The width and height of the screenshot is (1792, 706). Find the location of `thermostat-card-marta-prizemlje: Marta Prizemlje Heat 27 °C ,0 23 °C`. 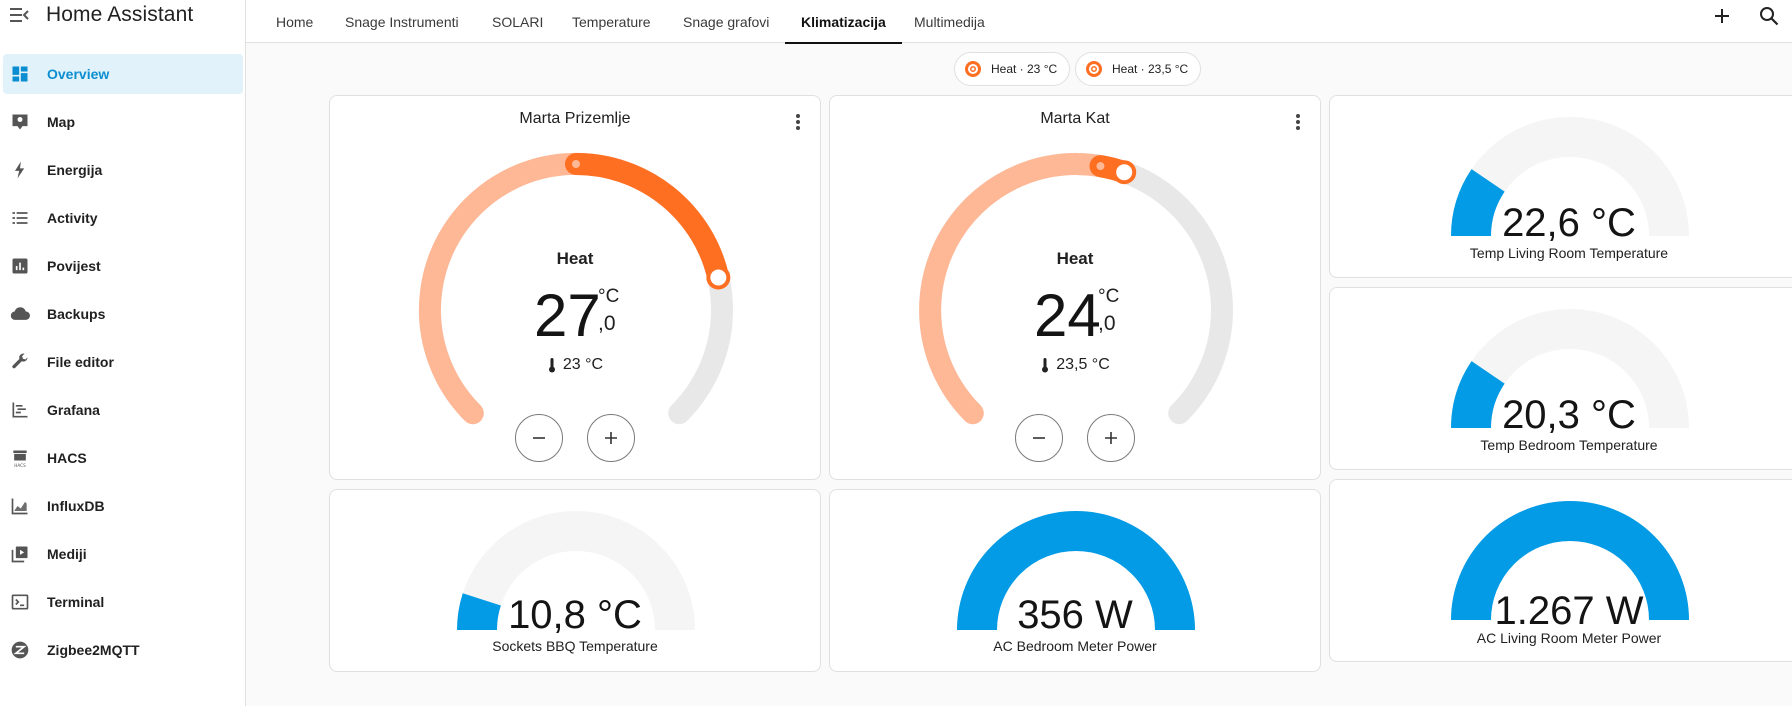

thermostat-card-marta-prizemlje: Marta Prizemlje Heat 27 °C ,0 23 °C is located at coordinates (575, 287).